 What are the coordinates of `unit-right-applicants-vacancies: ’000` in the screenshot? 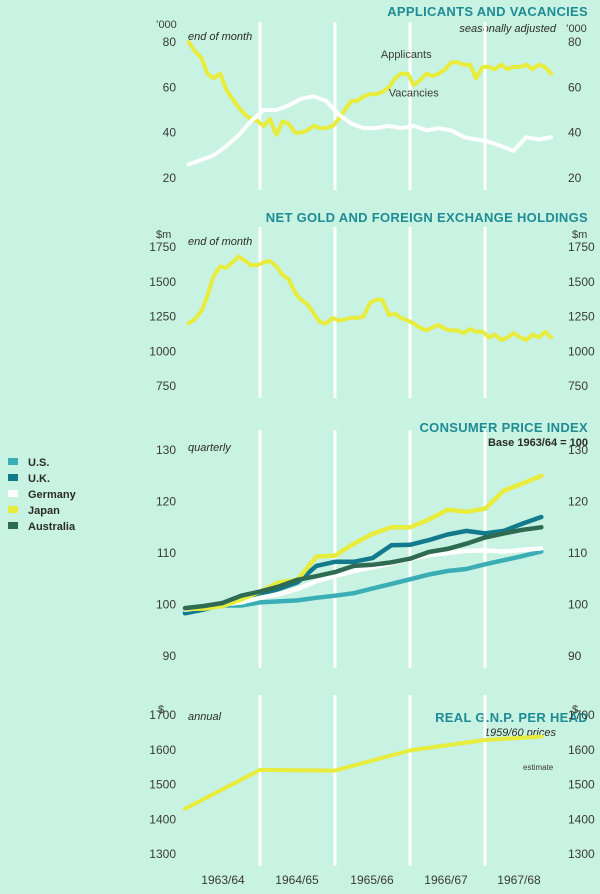 It's located at (576, 29).